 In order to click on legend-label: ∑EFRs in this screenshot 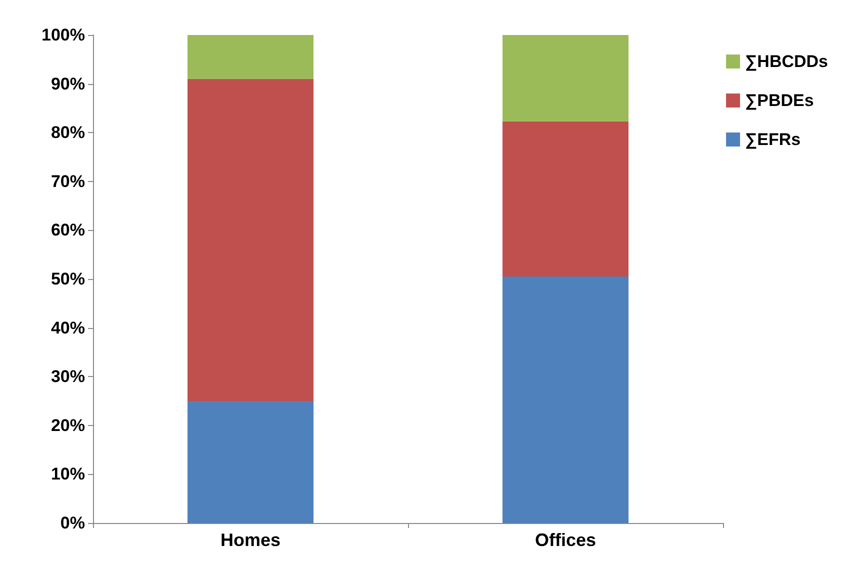, I will do `click(773, 139)`.